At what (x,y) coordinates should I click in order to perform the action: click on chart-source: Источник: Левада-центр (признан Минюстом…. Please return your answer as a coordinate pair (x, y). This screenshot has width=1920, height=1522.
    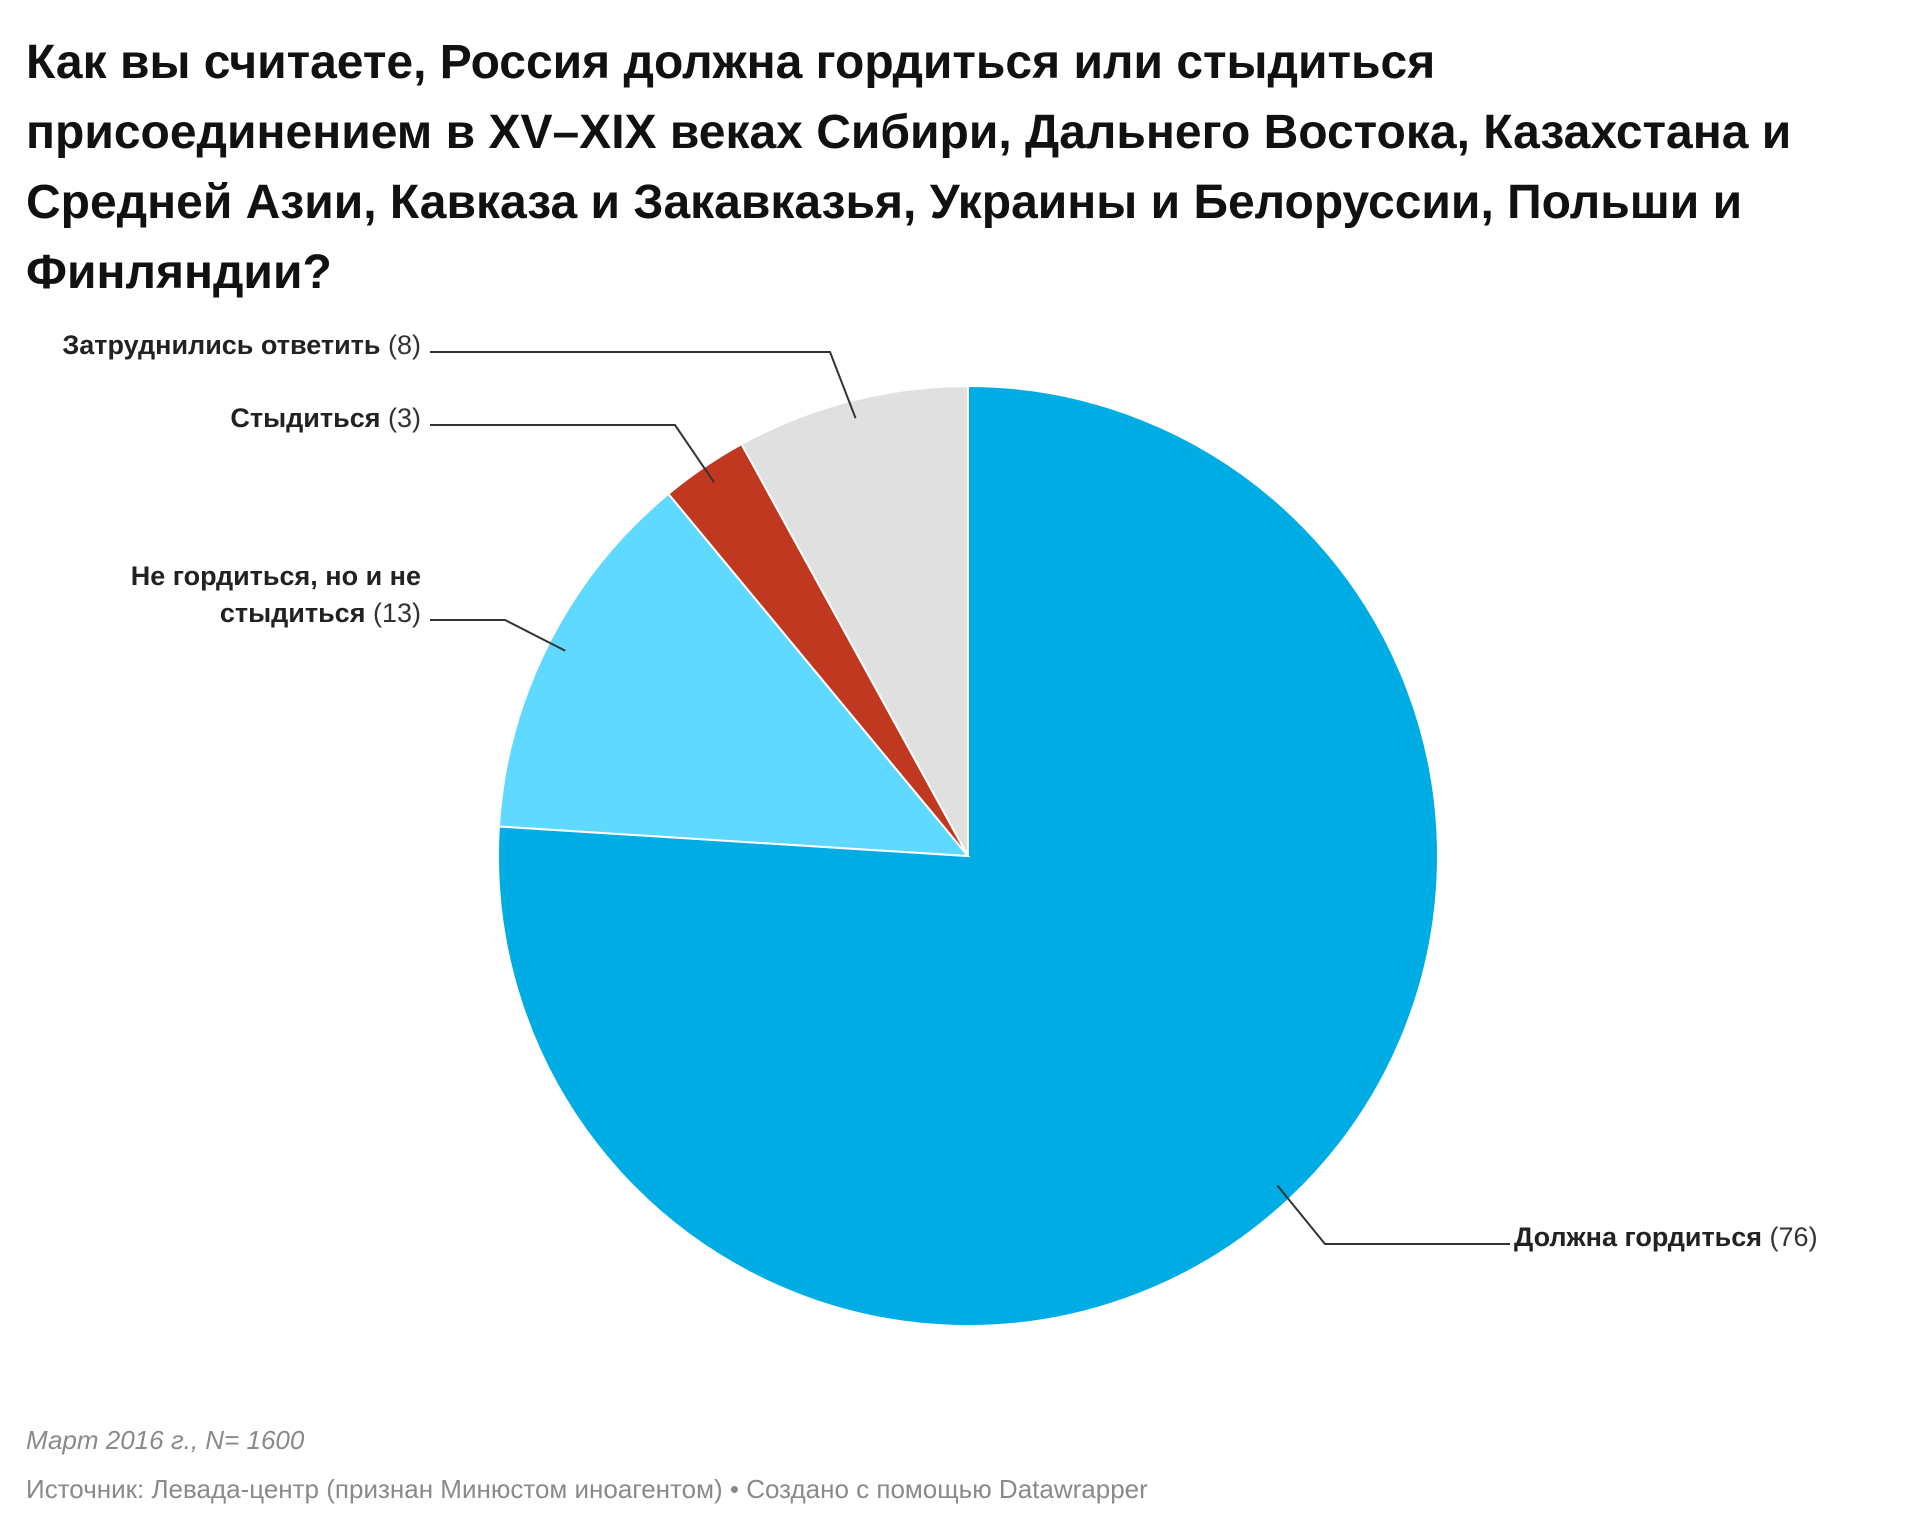
    Looking at the image, I should click on (587, 1489).